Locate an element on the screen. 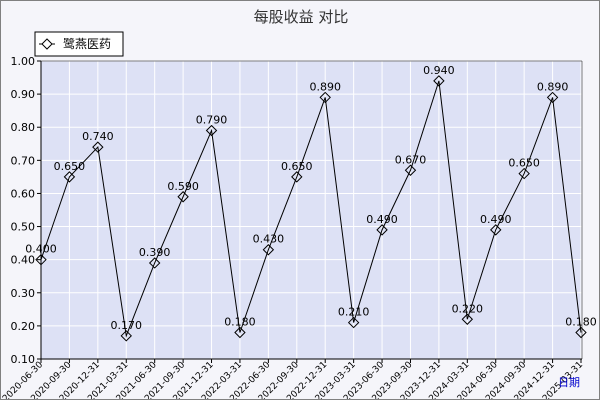  data-label: 0.220 is located at coordinates (468, 308).